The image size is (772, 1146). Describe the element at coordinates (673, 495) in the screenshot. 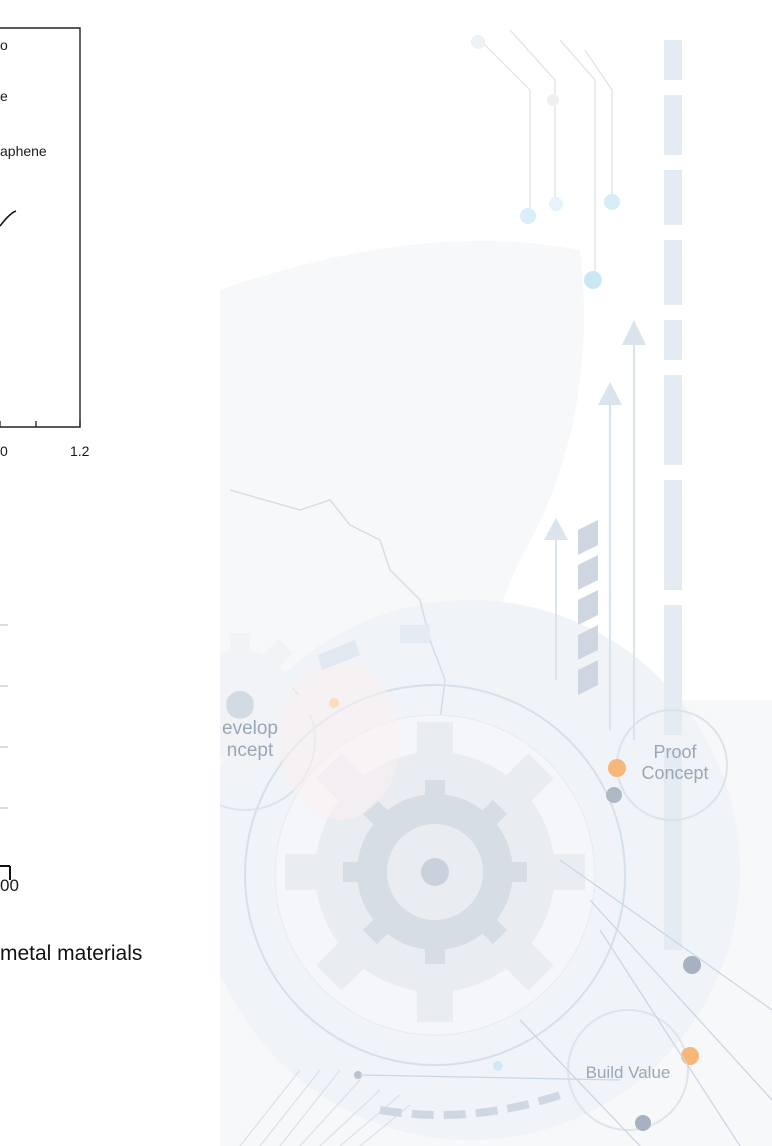

I see `right-dashed-bar` at that location.